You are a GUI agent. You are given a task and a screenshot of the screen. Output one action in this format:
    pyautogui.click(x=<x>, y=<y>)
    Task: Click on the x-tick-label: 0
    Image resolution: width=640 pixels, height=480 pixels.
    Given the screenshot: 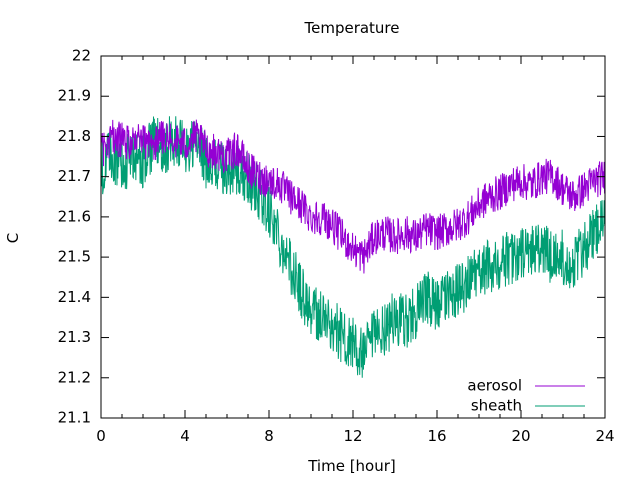 What is the action you would take?
    pyautogui.click(x=101, y=436)
    